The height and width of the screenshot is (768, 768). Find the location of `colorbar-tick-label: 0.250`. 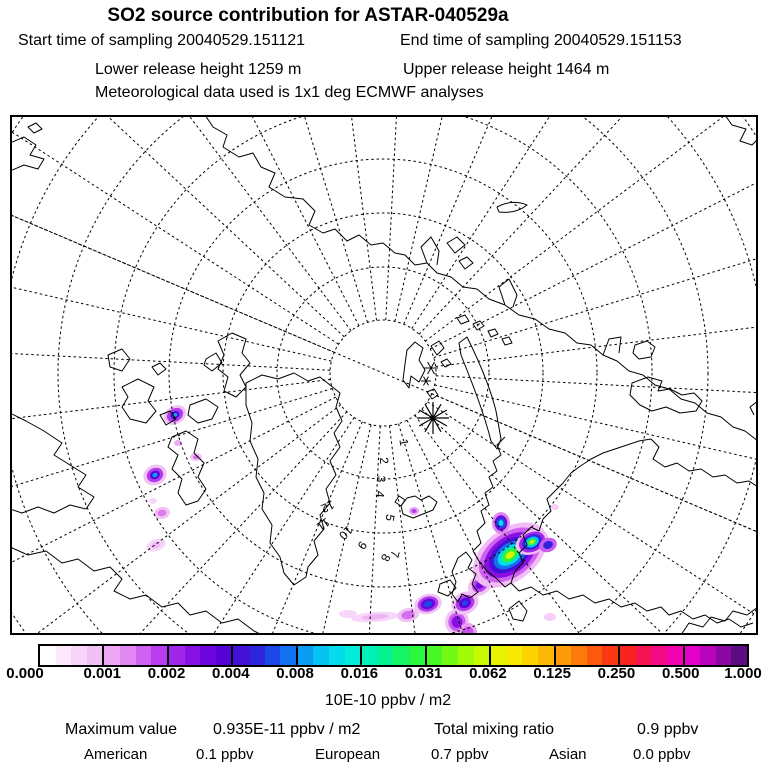

colorbar-tick-label: 0.250 is located at coordinates (616, 673).